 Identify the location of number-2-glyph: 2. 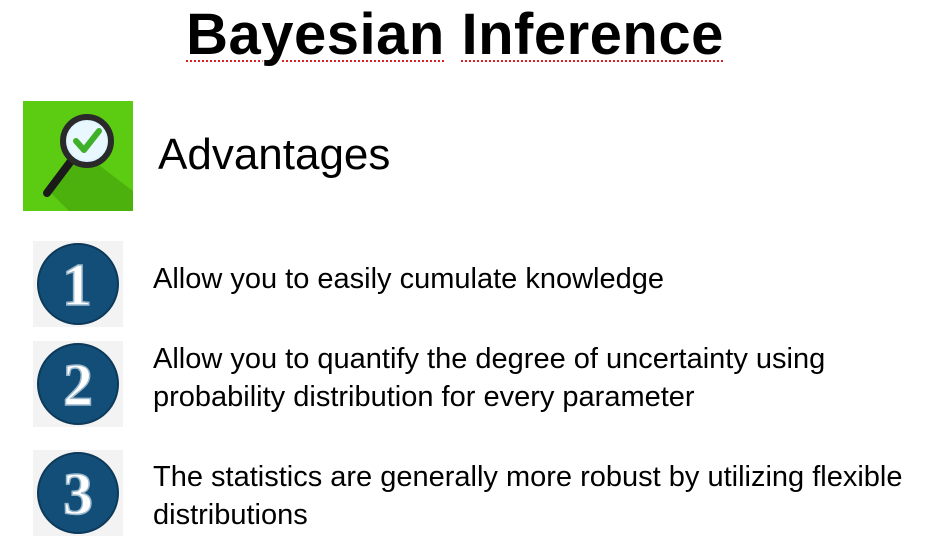
(78, 385).